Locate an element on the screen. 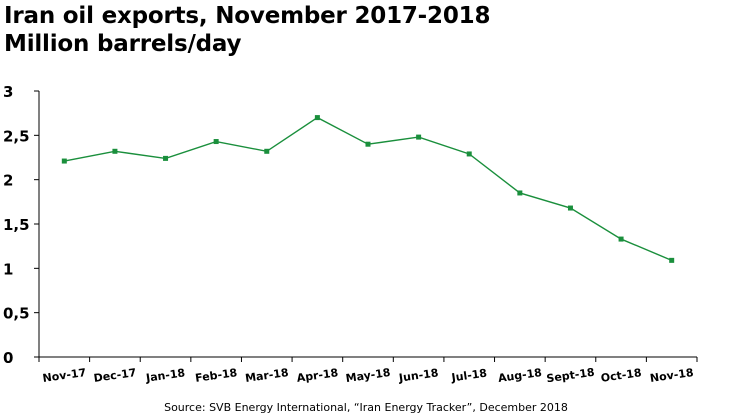  x-tick-label: Apr-18 is located at coordinates (317, 375).